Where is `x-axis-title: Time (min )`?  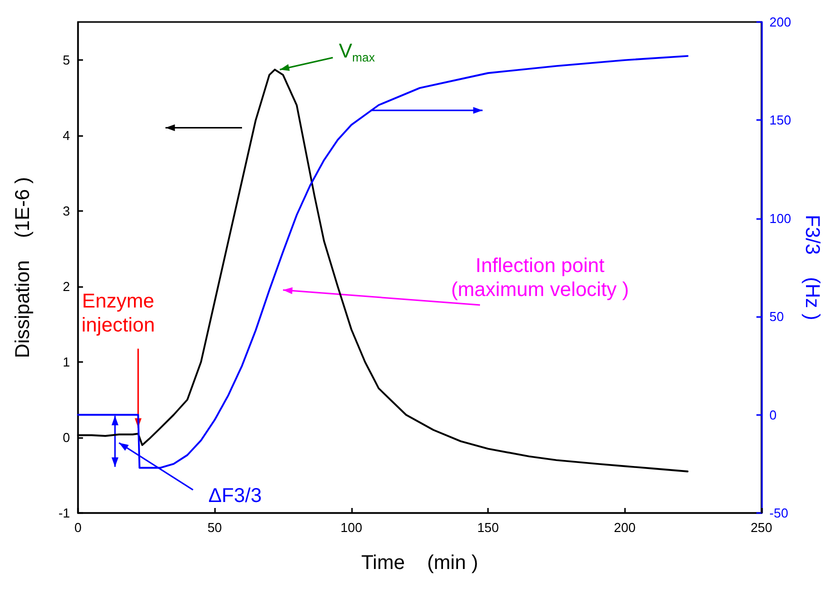
x-axis-title: Time (min ) is located at coordinates (419, 563).